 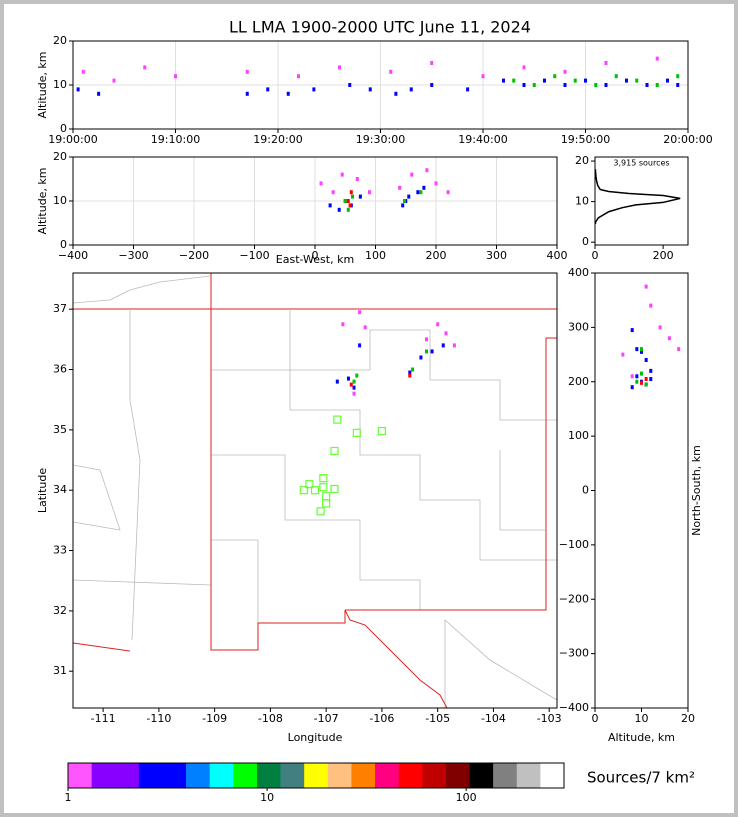 I want to click on y-tick-label: −400, so click(x=574, y=707).